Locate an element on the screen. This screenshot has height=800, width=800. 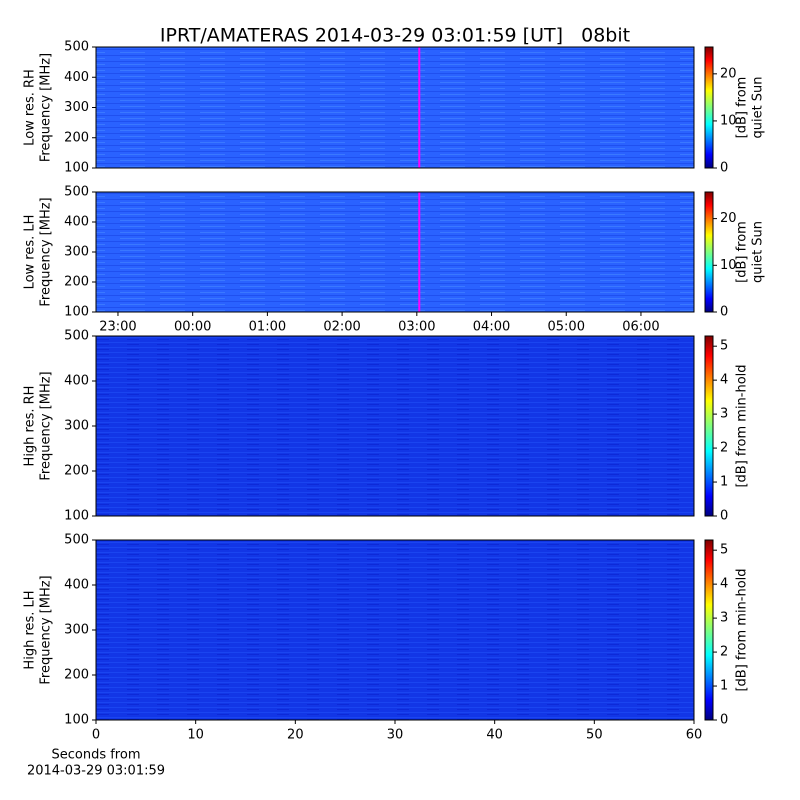
x-tick-label: 60 is located at coordinates (694, 735).